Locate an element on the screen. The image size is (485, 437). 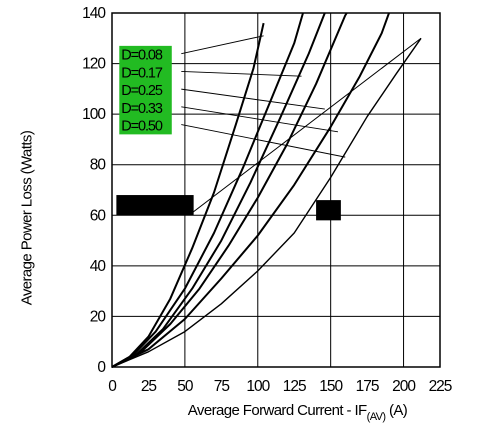
x-tick-label: 125 is located at coordinates (294, 386).